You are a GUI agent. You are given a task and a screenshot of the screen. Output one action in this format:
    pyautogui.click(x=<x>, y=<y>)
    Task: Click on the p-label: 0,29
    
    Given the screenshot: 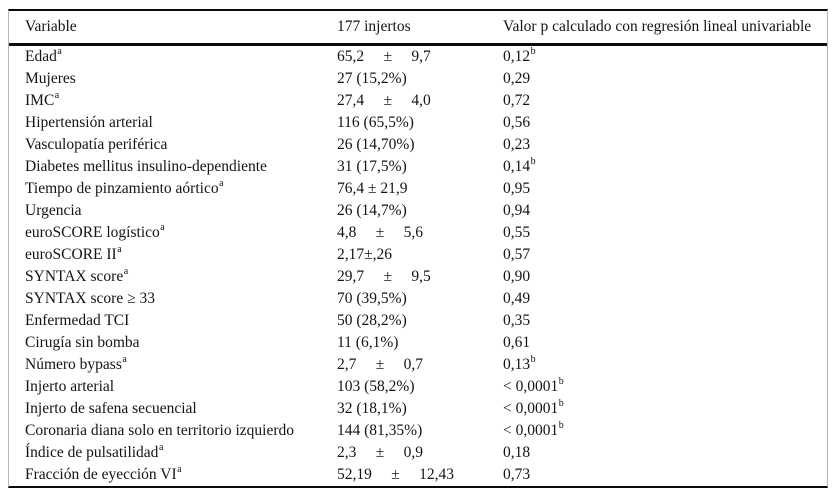 What is the action you would take?
    pyautogui.click(x=517, y=78)
    